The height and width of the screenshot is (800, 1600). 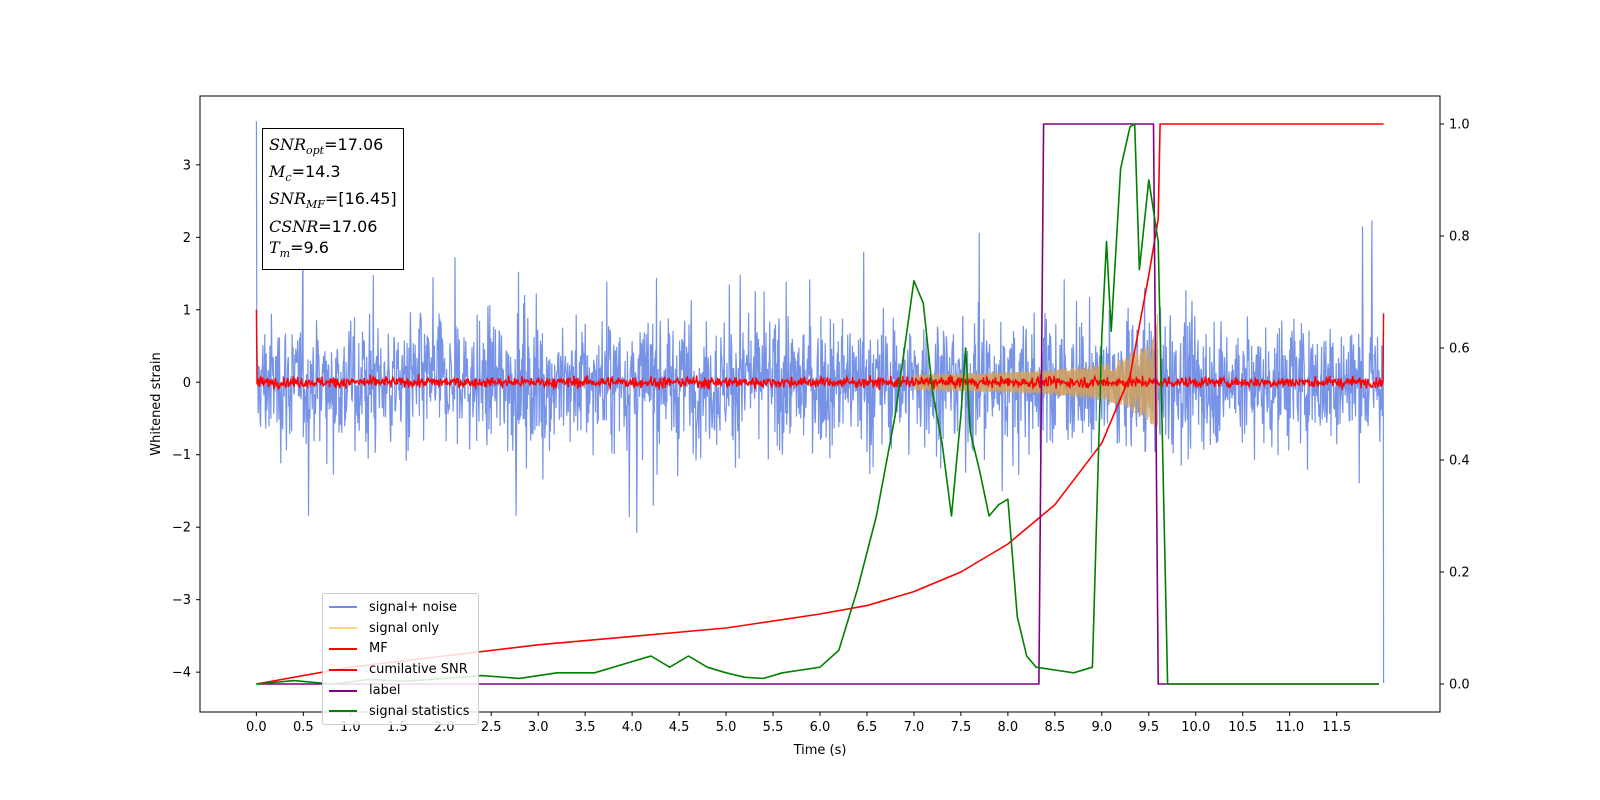 I want to click on y-axis-right-ticks: 0.0 0.2 0.4 0.6 0.8 1.0, so click(x=1455, y=405).